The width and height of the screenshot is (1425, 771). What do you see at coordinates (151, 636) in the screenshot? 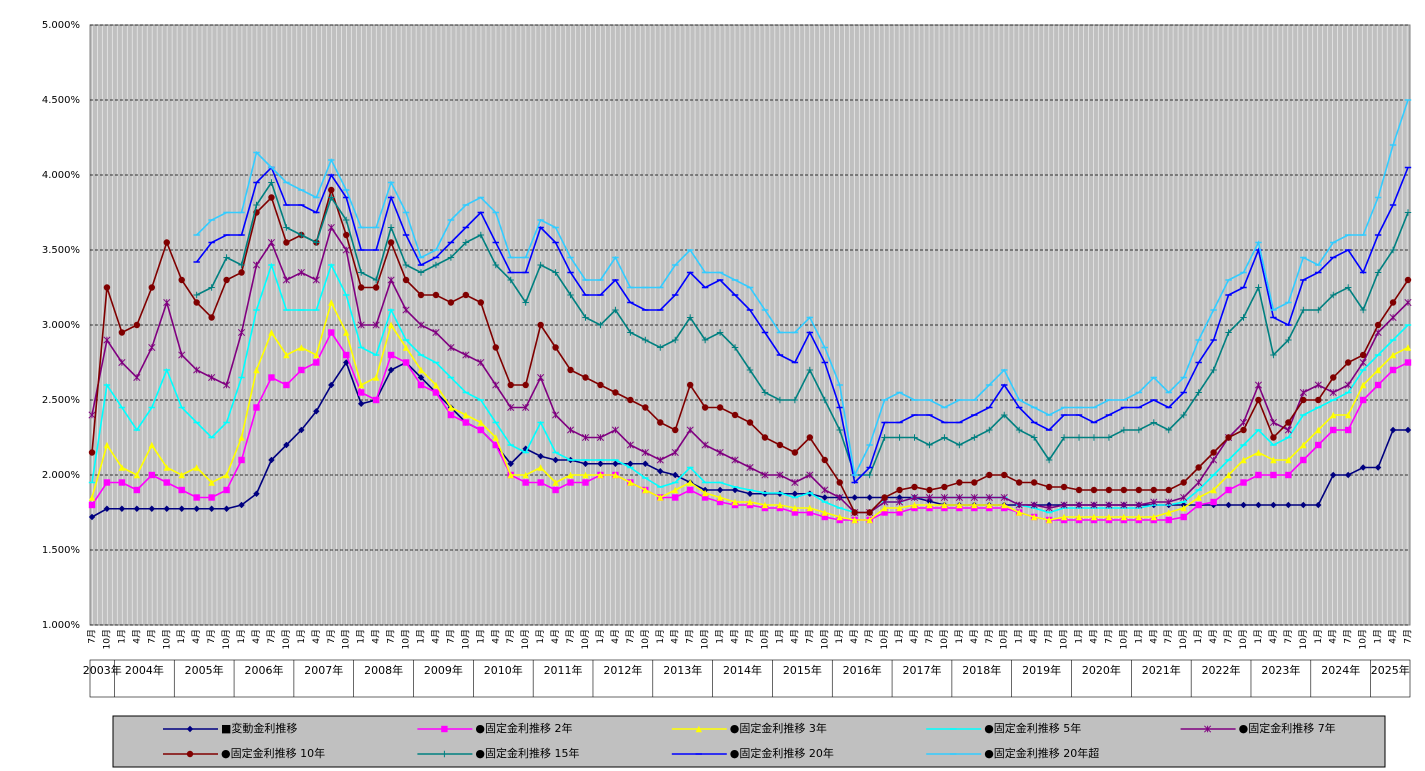
I see `x-tick-label: 7月` at bounding box center [151, 636].